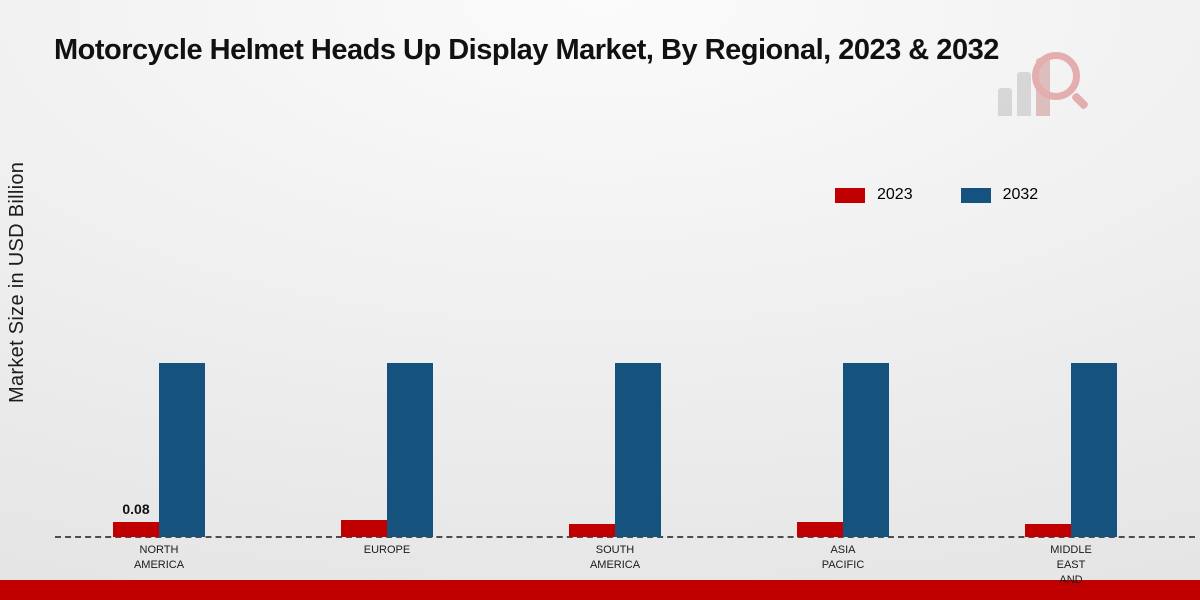  Describe the element at coordinates (843, 557) in the screenshot. I see `x-axis-category-label: ASIA PACIFIC` at that location.